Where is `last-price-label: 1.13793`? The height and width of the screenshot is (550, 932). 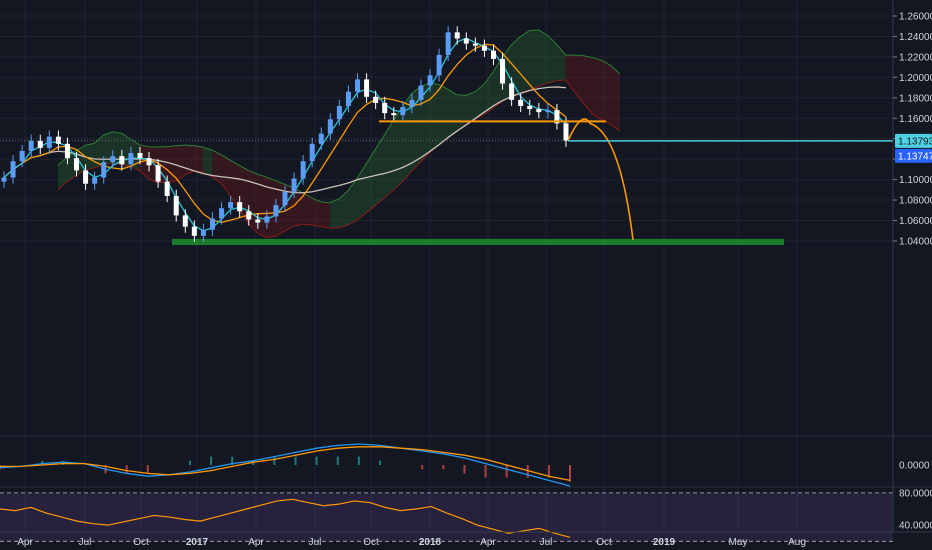 last-price-label: 1.13793 is located at coordinates (915, 141).